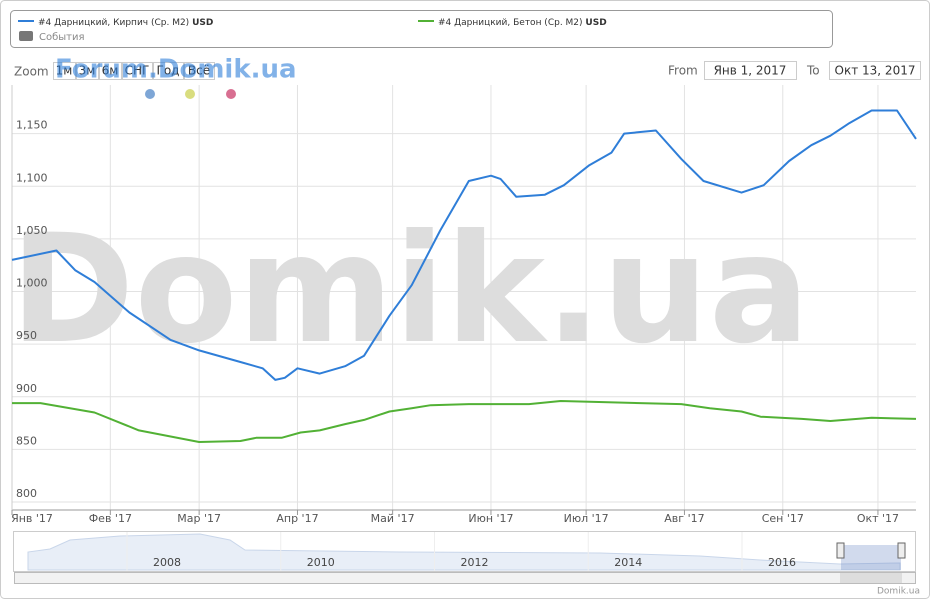 This screenshot has height=600, width=931. I want to click on zoom-button: Год, so click(168, 71).